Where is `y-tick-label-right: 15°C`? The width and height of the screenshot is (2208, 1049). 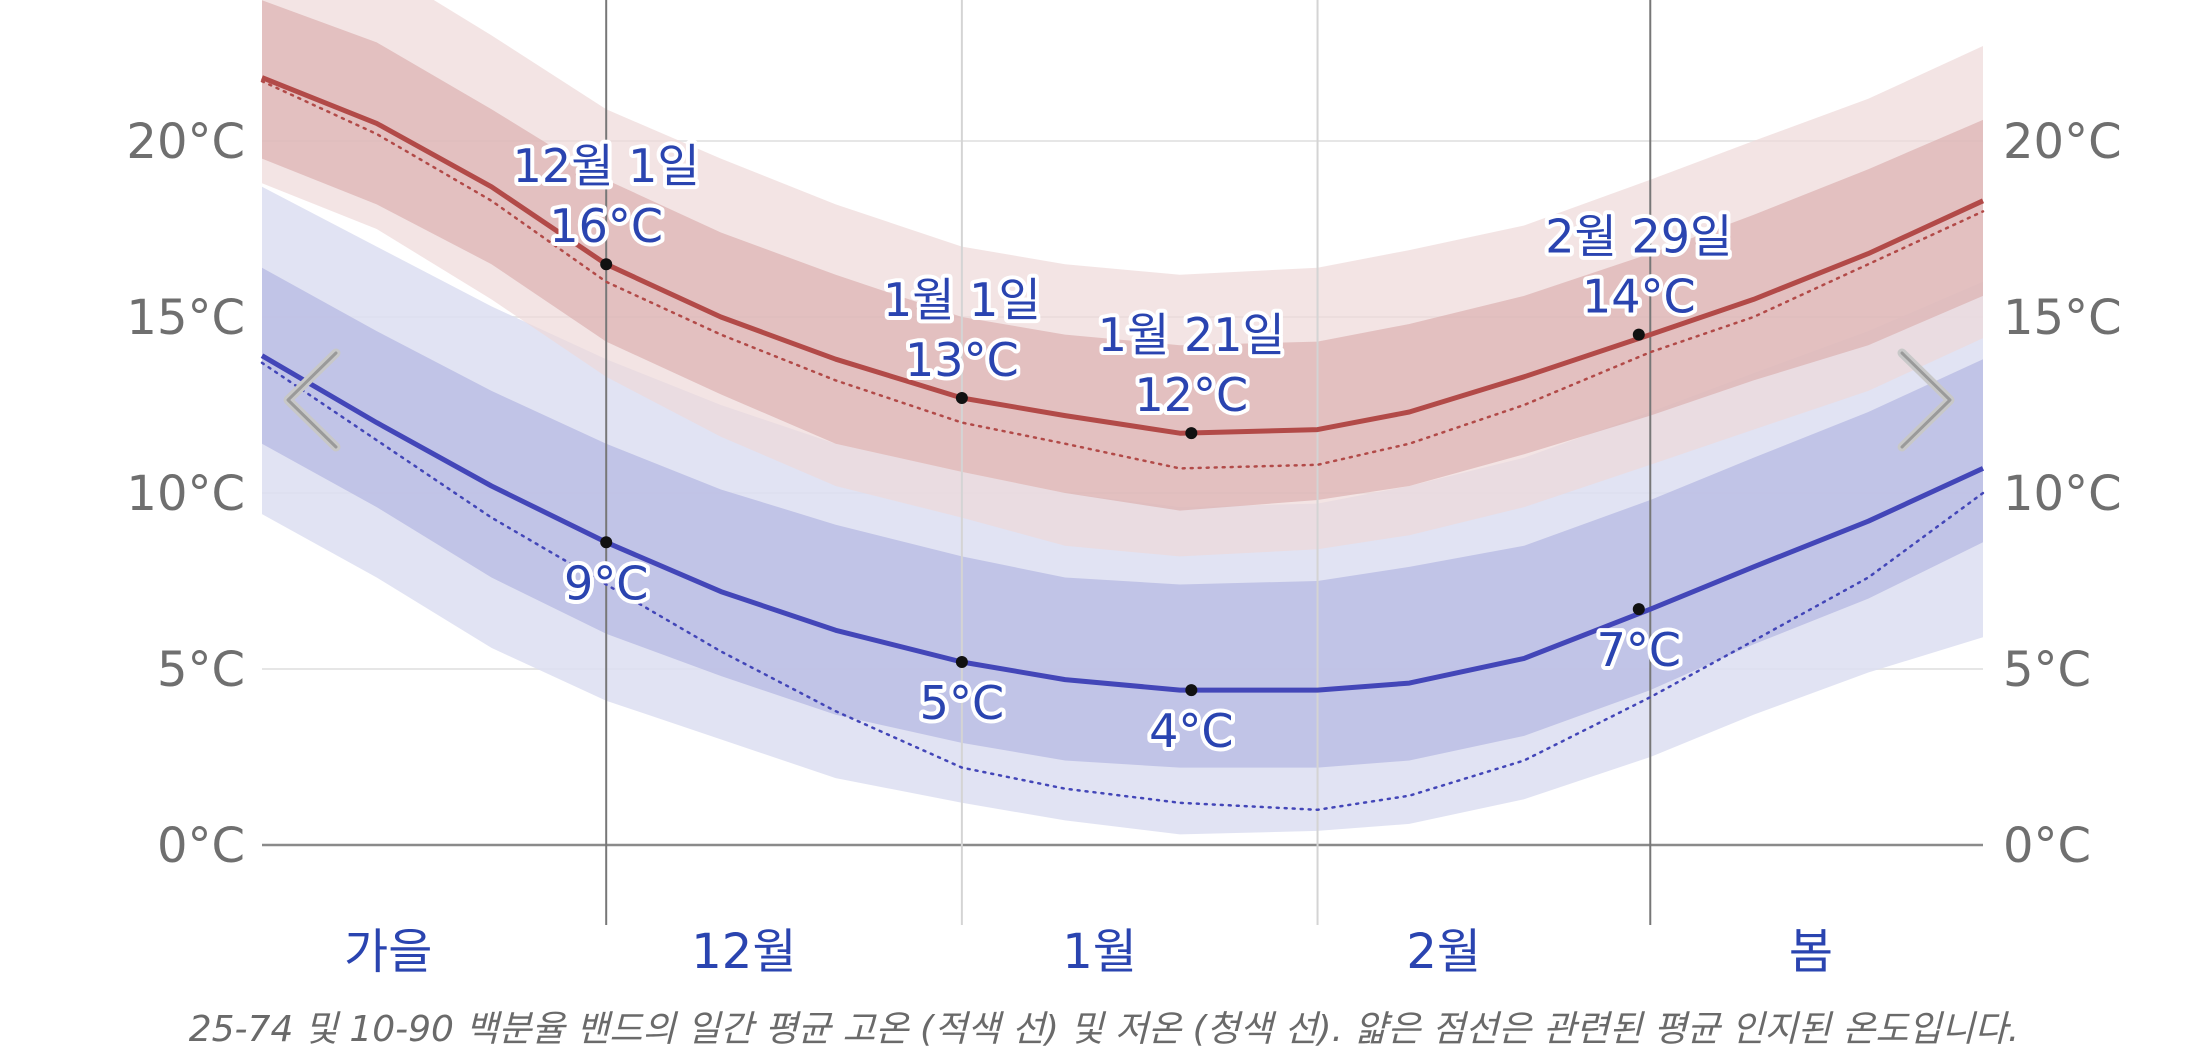 y-tick-label-right: 15°C is located at coordinates (2062, 318).